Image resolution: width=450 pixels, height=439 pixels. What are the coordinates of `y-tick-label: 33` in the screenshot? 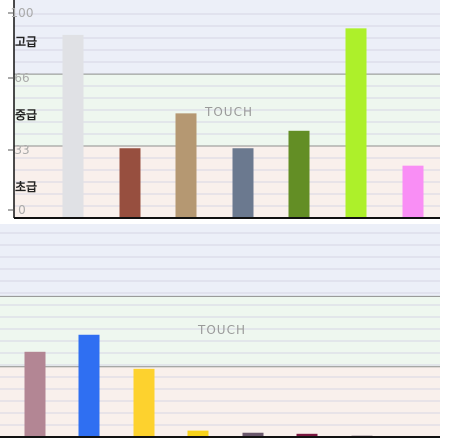 It's located at (21, 150).